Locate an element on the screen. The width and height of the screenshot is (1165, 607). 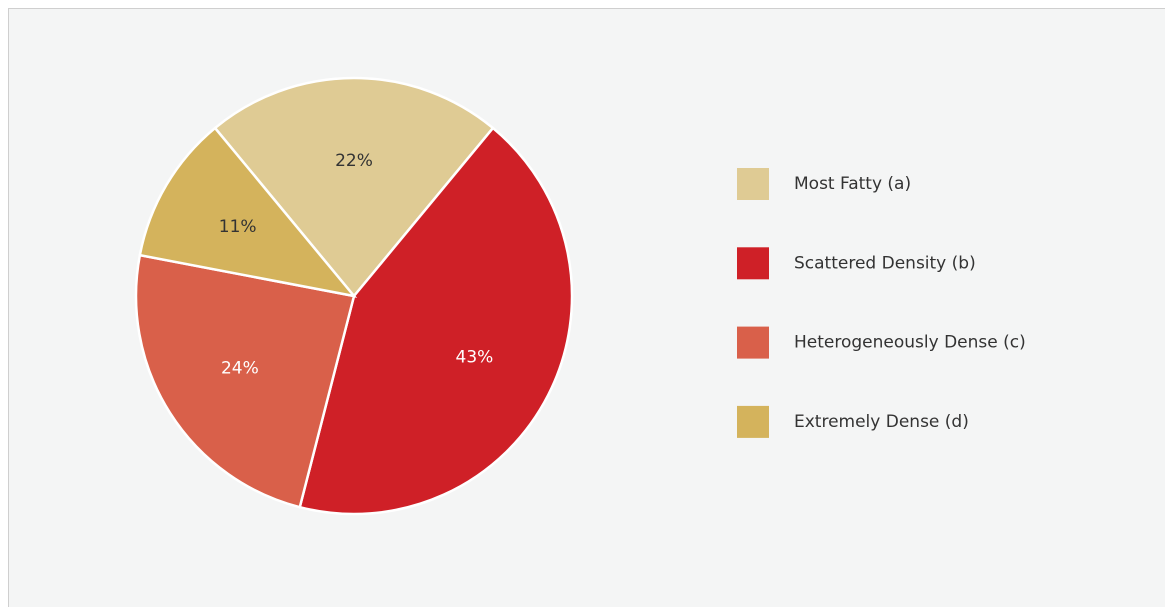
legend-label: Heterogeneously Dense (c) is located at coordinates (910, 343).